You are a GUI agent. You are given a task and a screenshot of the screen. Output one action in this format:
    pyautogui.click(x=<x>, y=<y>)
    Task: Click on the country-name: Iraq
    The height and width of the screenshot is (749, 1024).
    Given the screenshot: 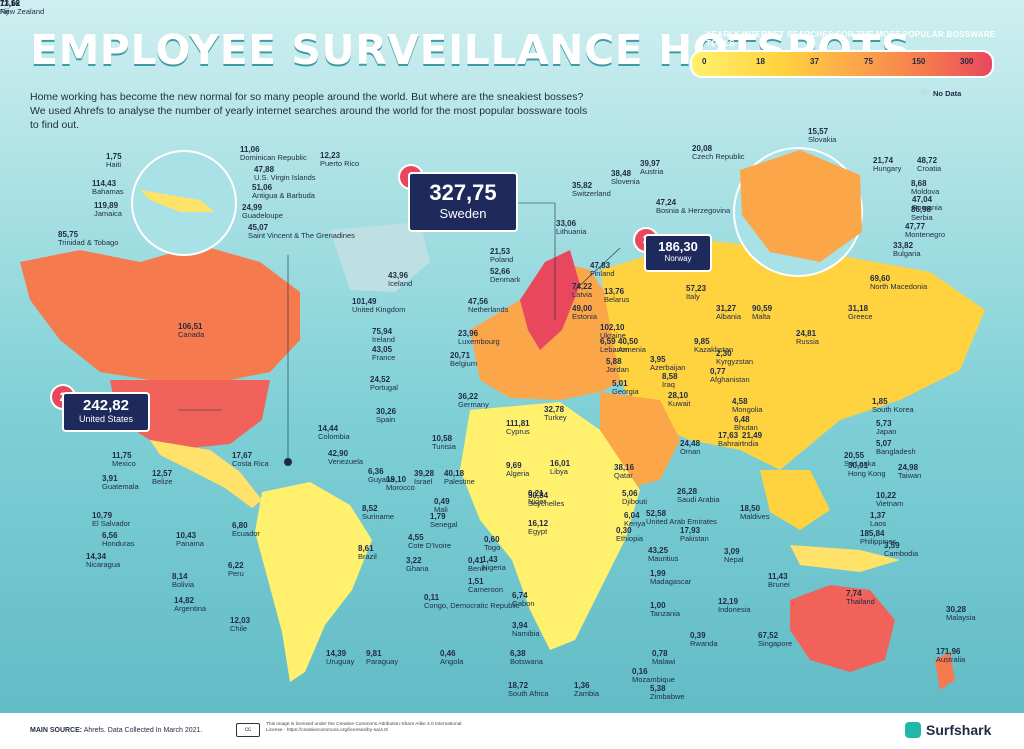 What is the action you would take?
    pyautogui.click(x=668, y=384)
    